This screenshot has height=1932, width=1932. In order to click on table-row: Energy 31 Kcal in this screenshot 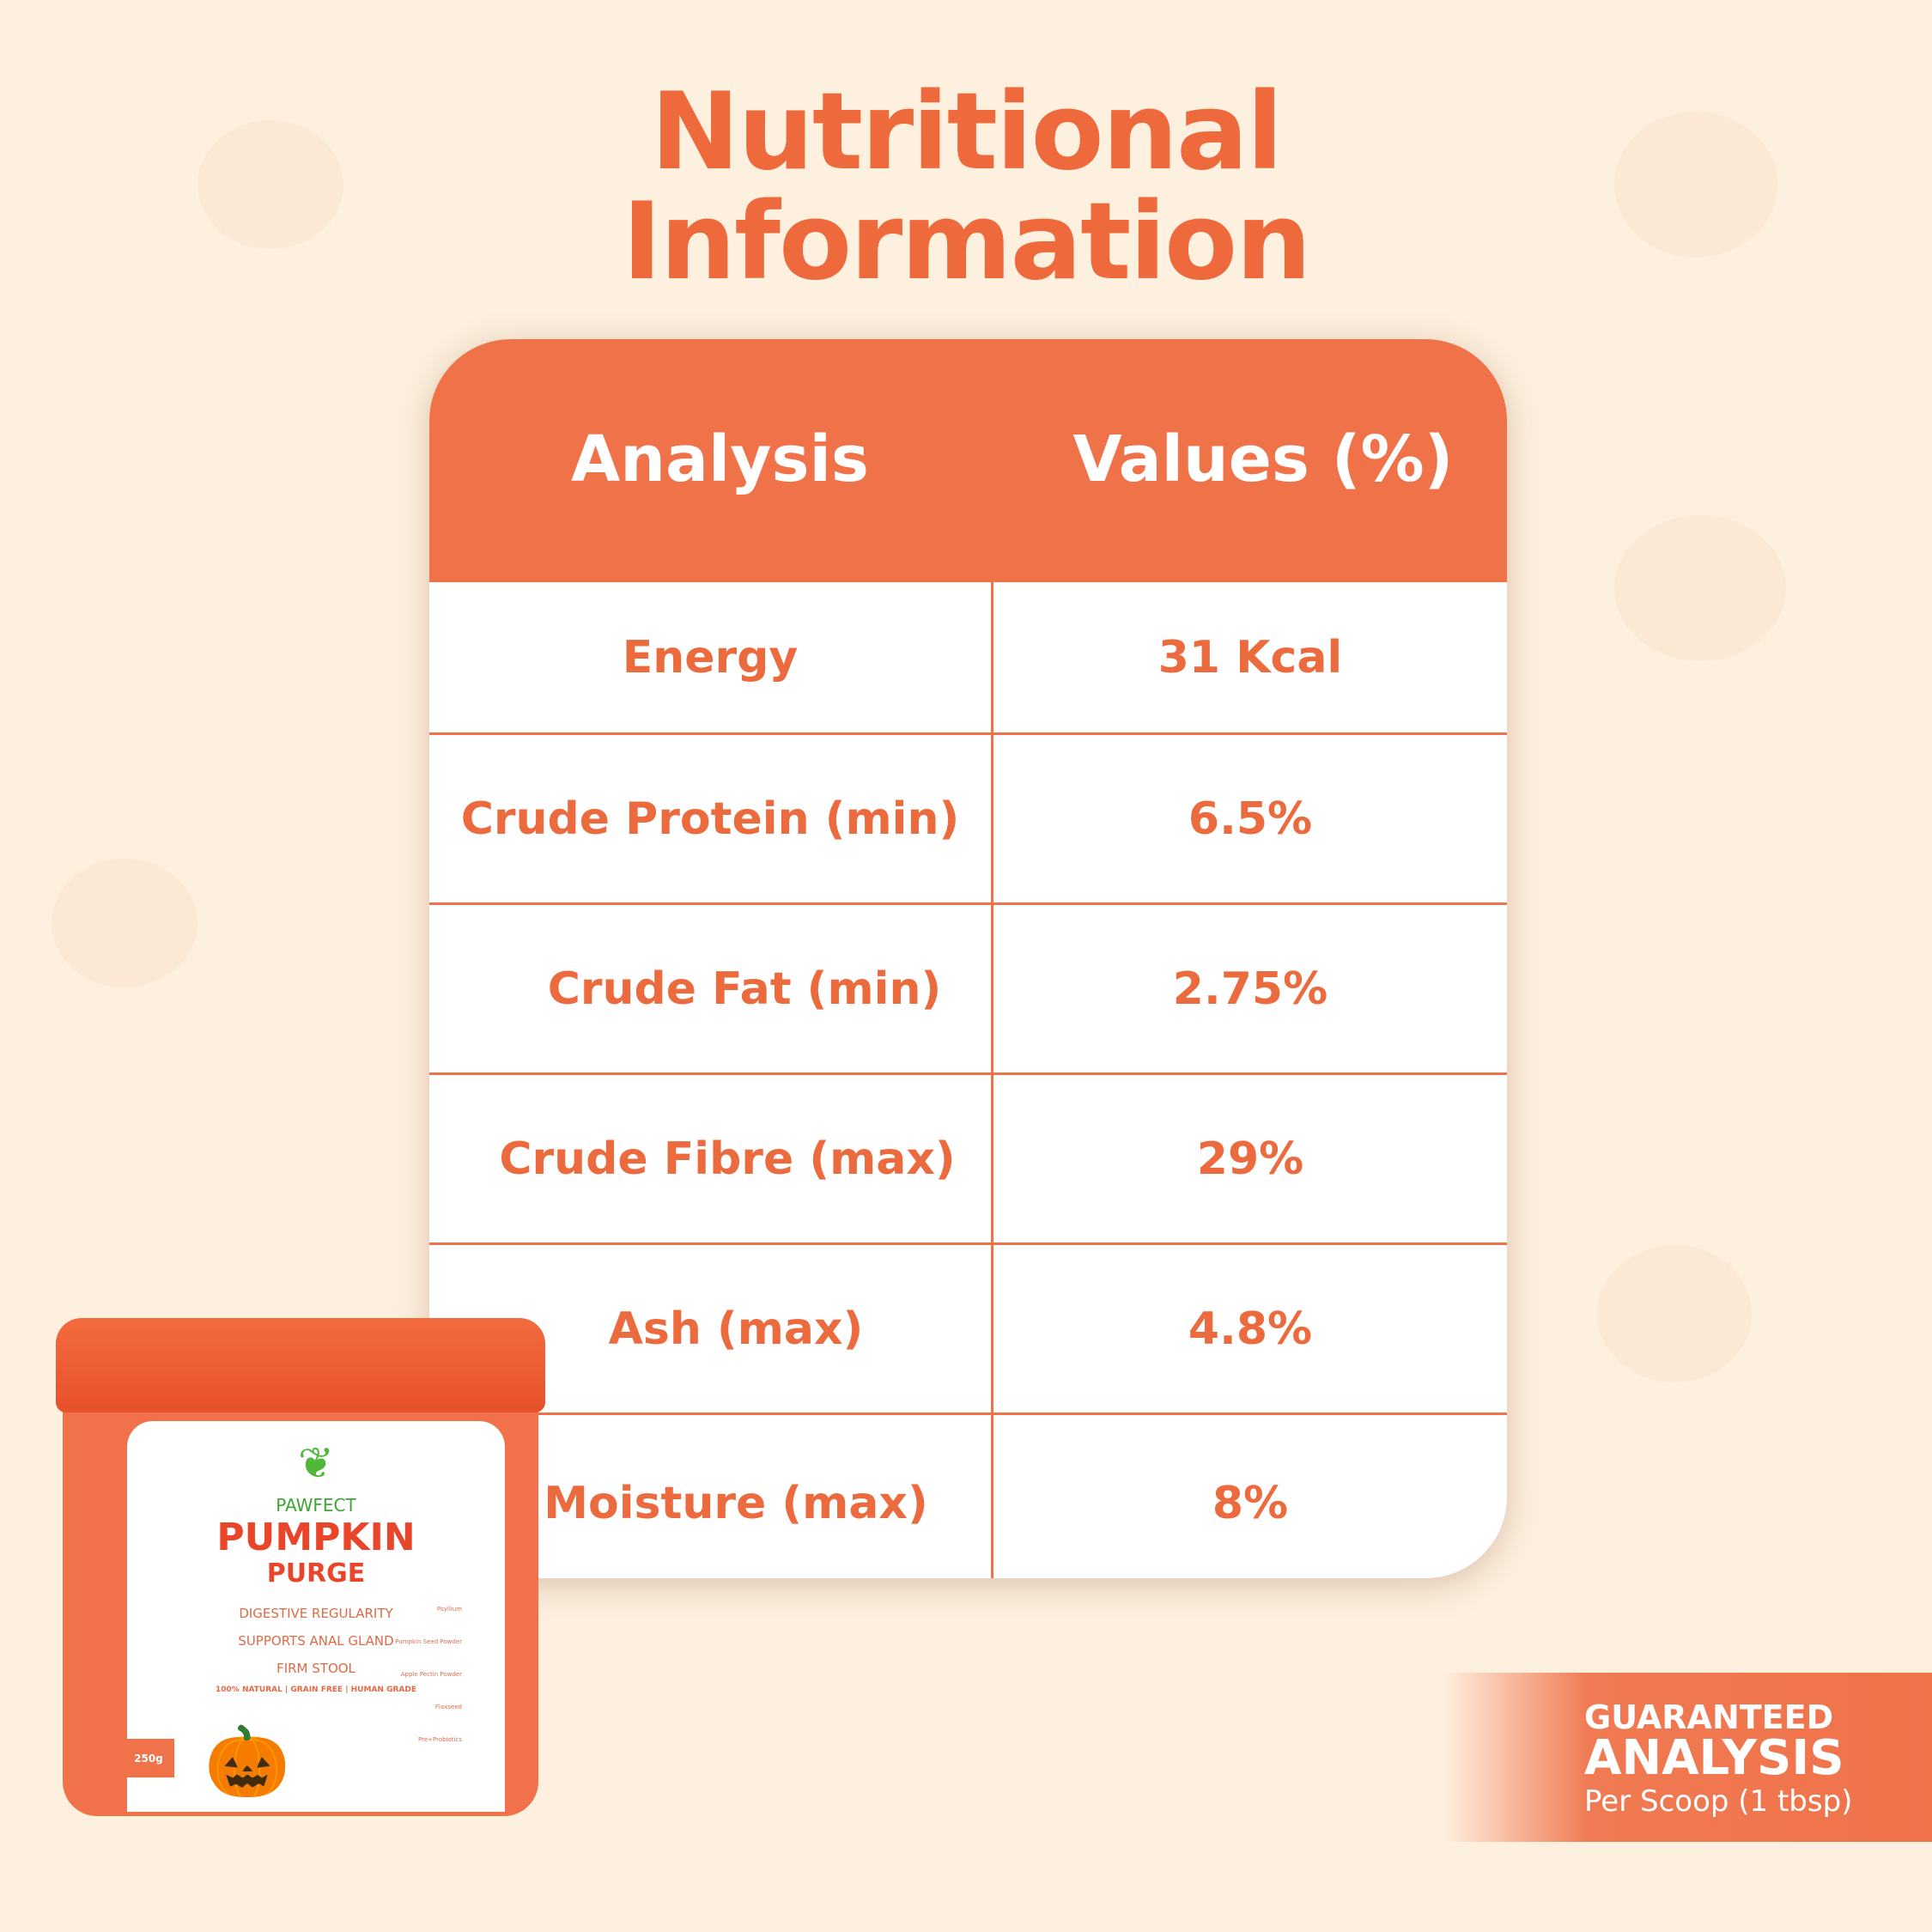, I will do `click(968, 656)`.